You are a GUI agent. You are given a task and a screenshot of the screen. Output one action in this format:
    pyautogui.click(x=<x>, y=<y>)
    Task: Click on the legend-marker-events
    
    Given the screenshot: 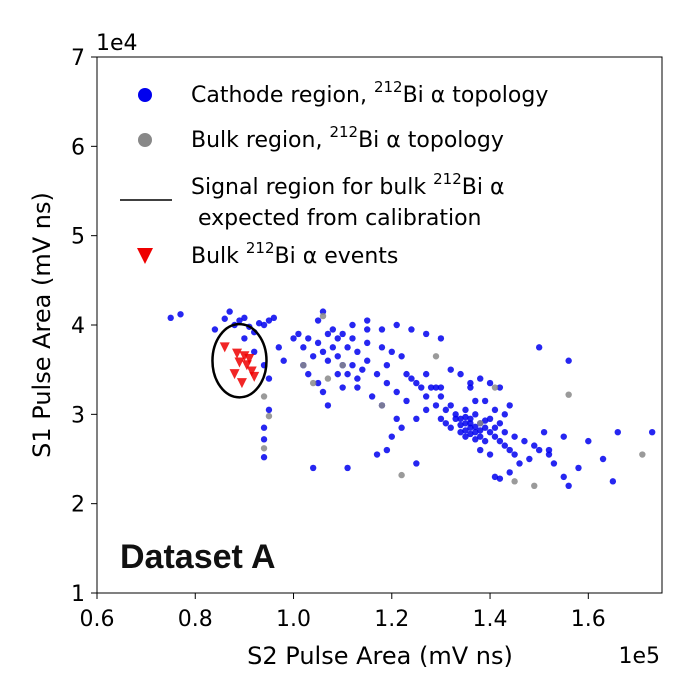 What is the action you would take?
    pyautogui.click(x=145, y=256)
    